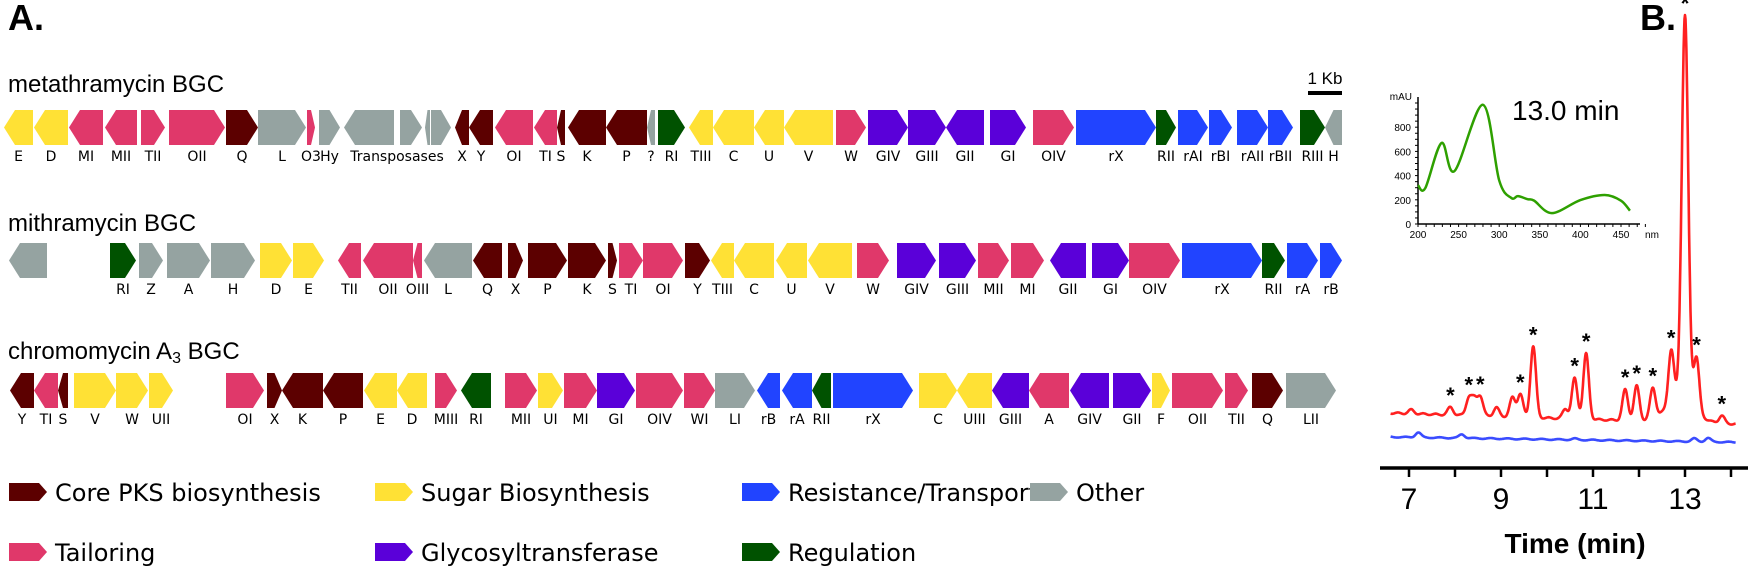 The height and width of the screenshot is (569, 1748). Describe the element at coordinates (1267, 420) in the screenshot. I see `gene-label: Q` at that location.